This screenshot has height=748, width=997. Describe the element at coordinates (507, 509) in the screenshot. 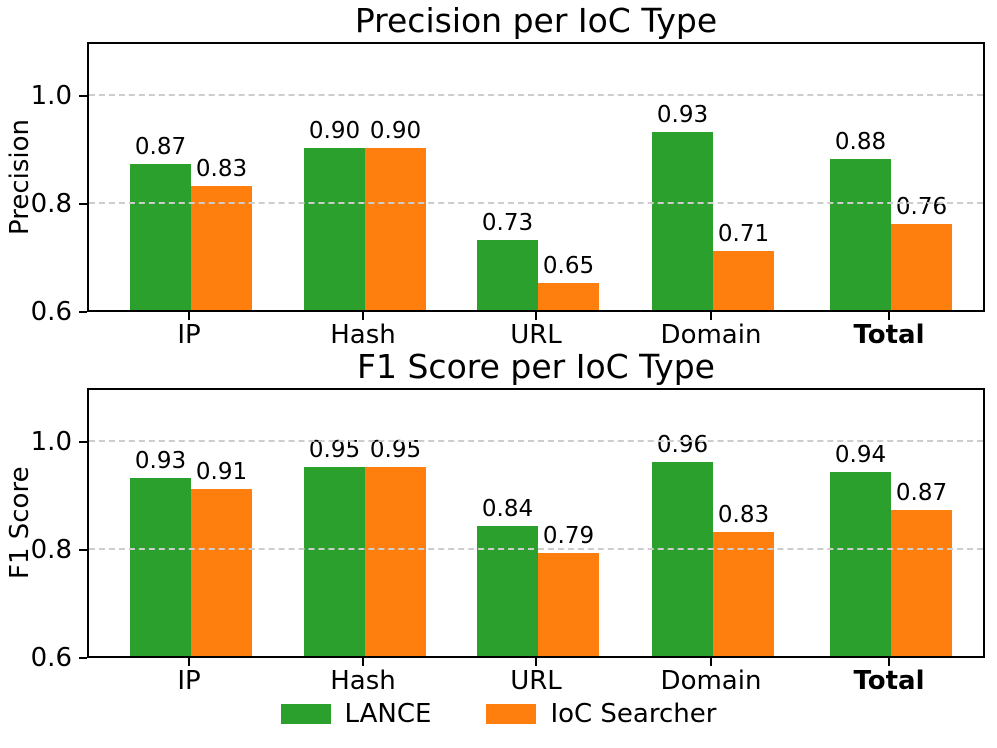

I see `bar-value-label: 0.84` at that location.